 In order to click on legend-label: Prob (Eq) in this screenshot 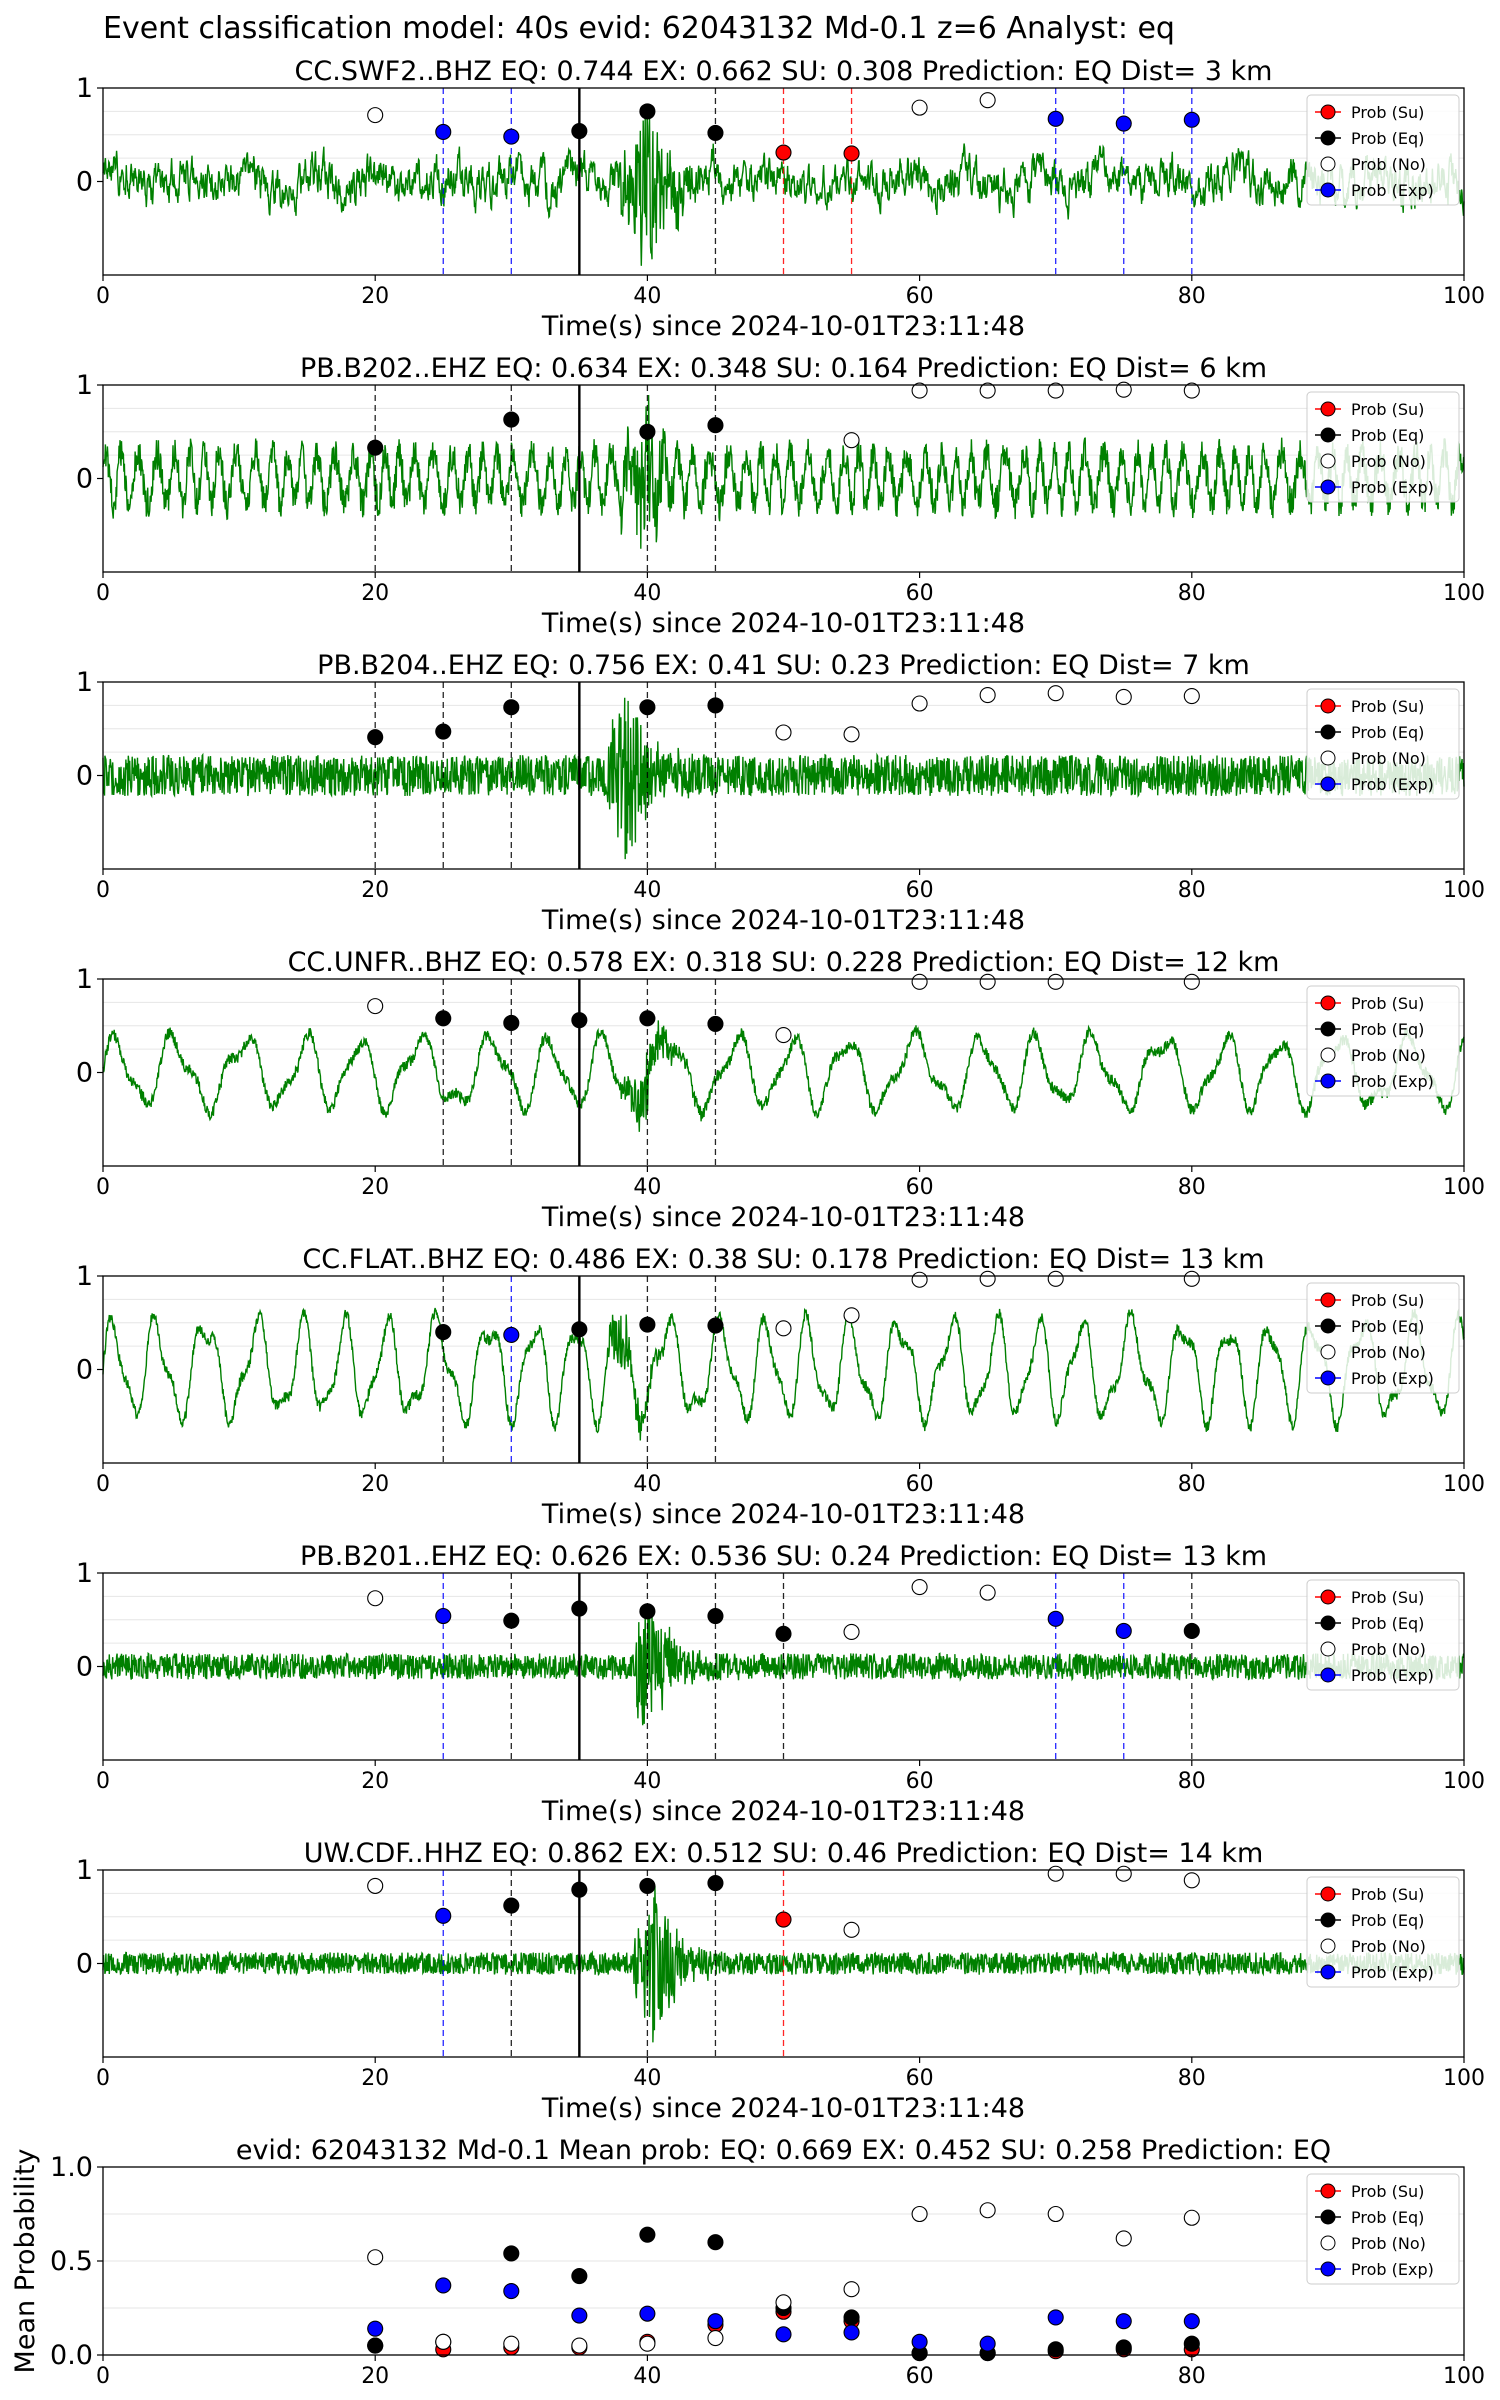, I will do `click(1387, 732)`.